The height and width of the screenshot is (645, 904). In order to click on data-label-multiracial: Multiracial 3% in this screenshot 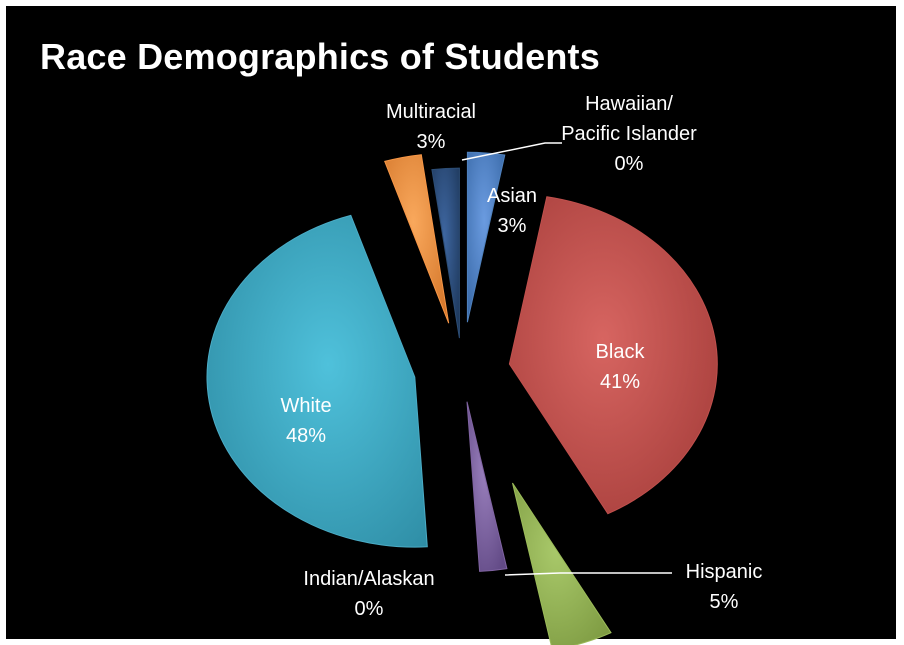, I will do `click(431, 127)`.